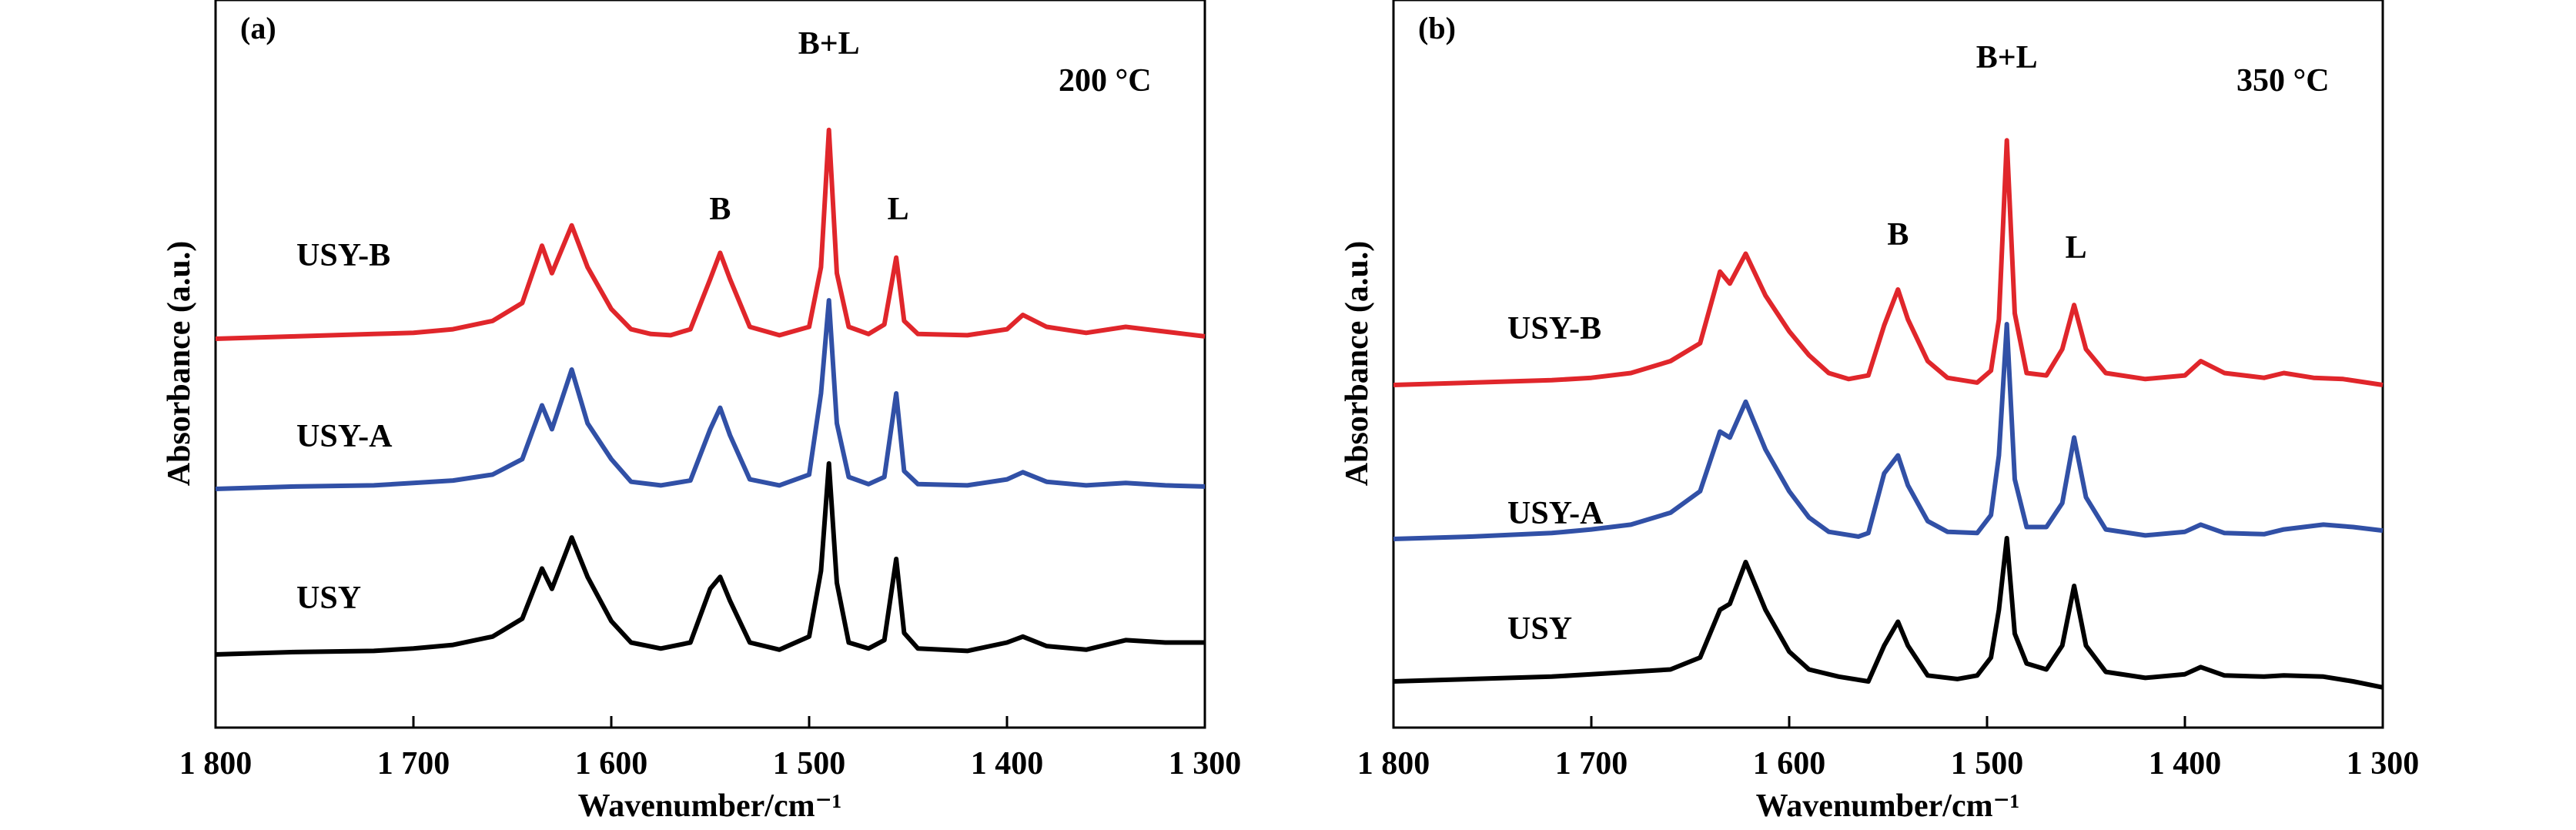  I want to click on temperature-label: 350 °C, so click(2283, 81).